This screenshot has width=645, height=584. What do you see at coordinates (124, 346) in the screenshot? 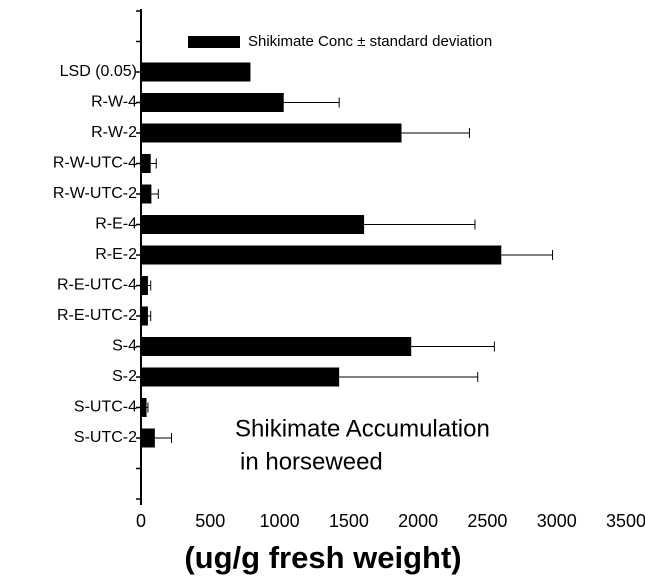
I see `y-tick-label: S-4` at bounding box center [124, 346].